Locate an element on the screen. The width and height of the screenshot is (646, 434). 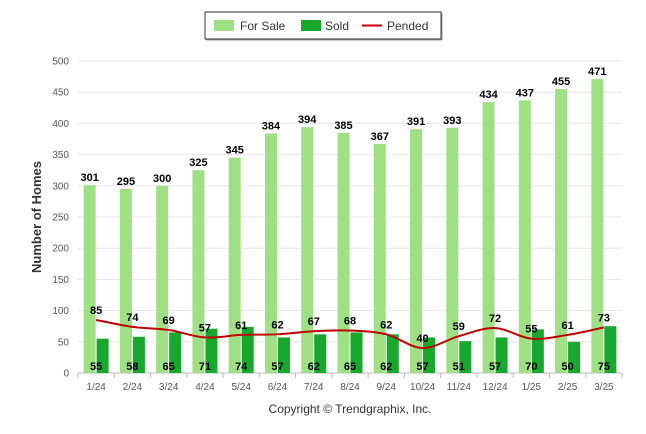
legend-label: Pended is located at coordinates (407, 26).